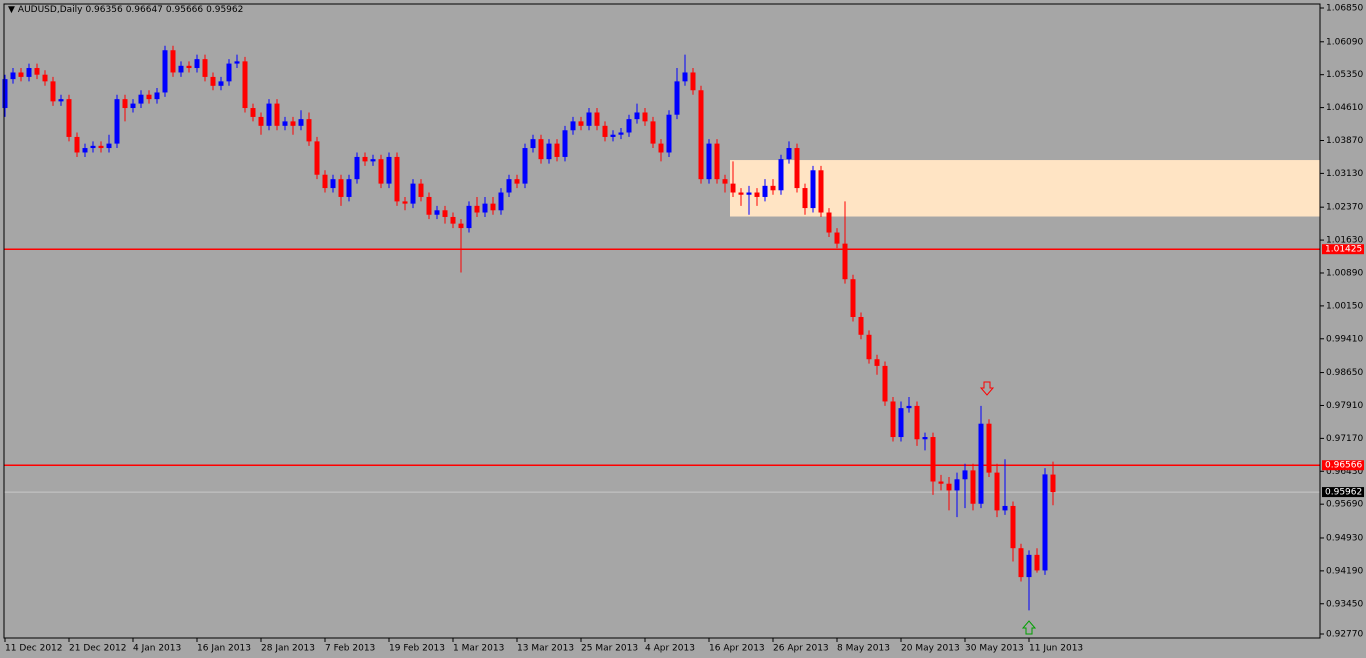  What do you see at coordinates (1344, 634) in the screenshot?
I see `y-tick-label: 0.92770` at bounding box center [1344, 634].